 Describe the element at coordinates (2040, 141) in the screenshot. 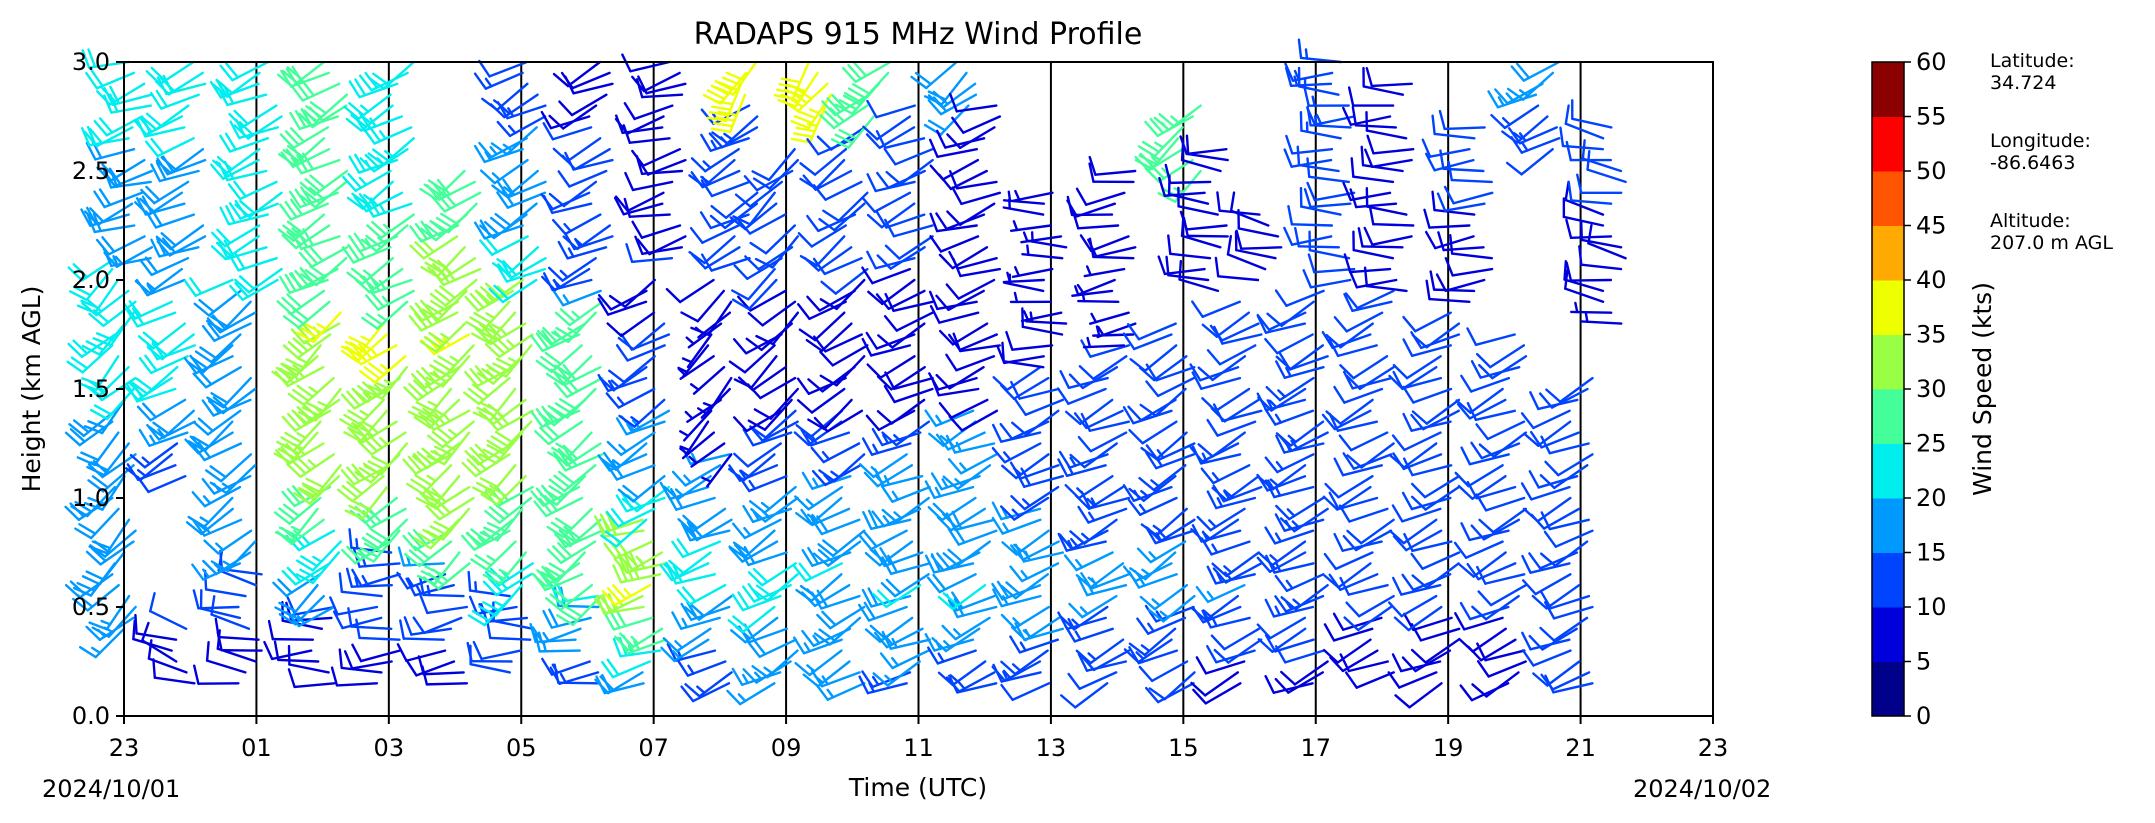

I see `longitude-label: Longitude:` at that location.